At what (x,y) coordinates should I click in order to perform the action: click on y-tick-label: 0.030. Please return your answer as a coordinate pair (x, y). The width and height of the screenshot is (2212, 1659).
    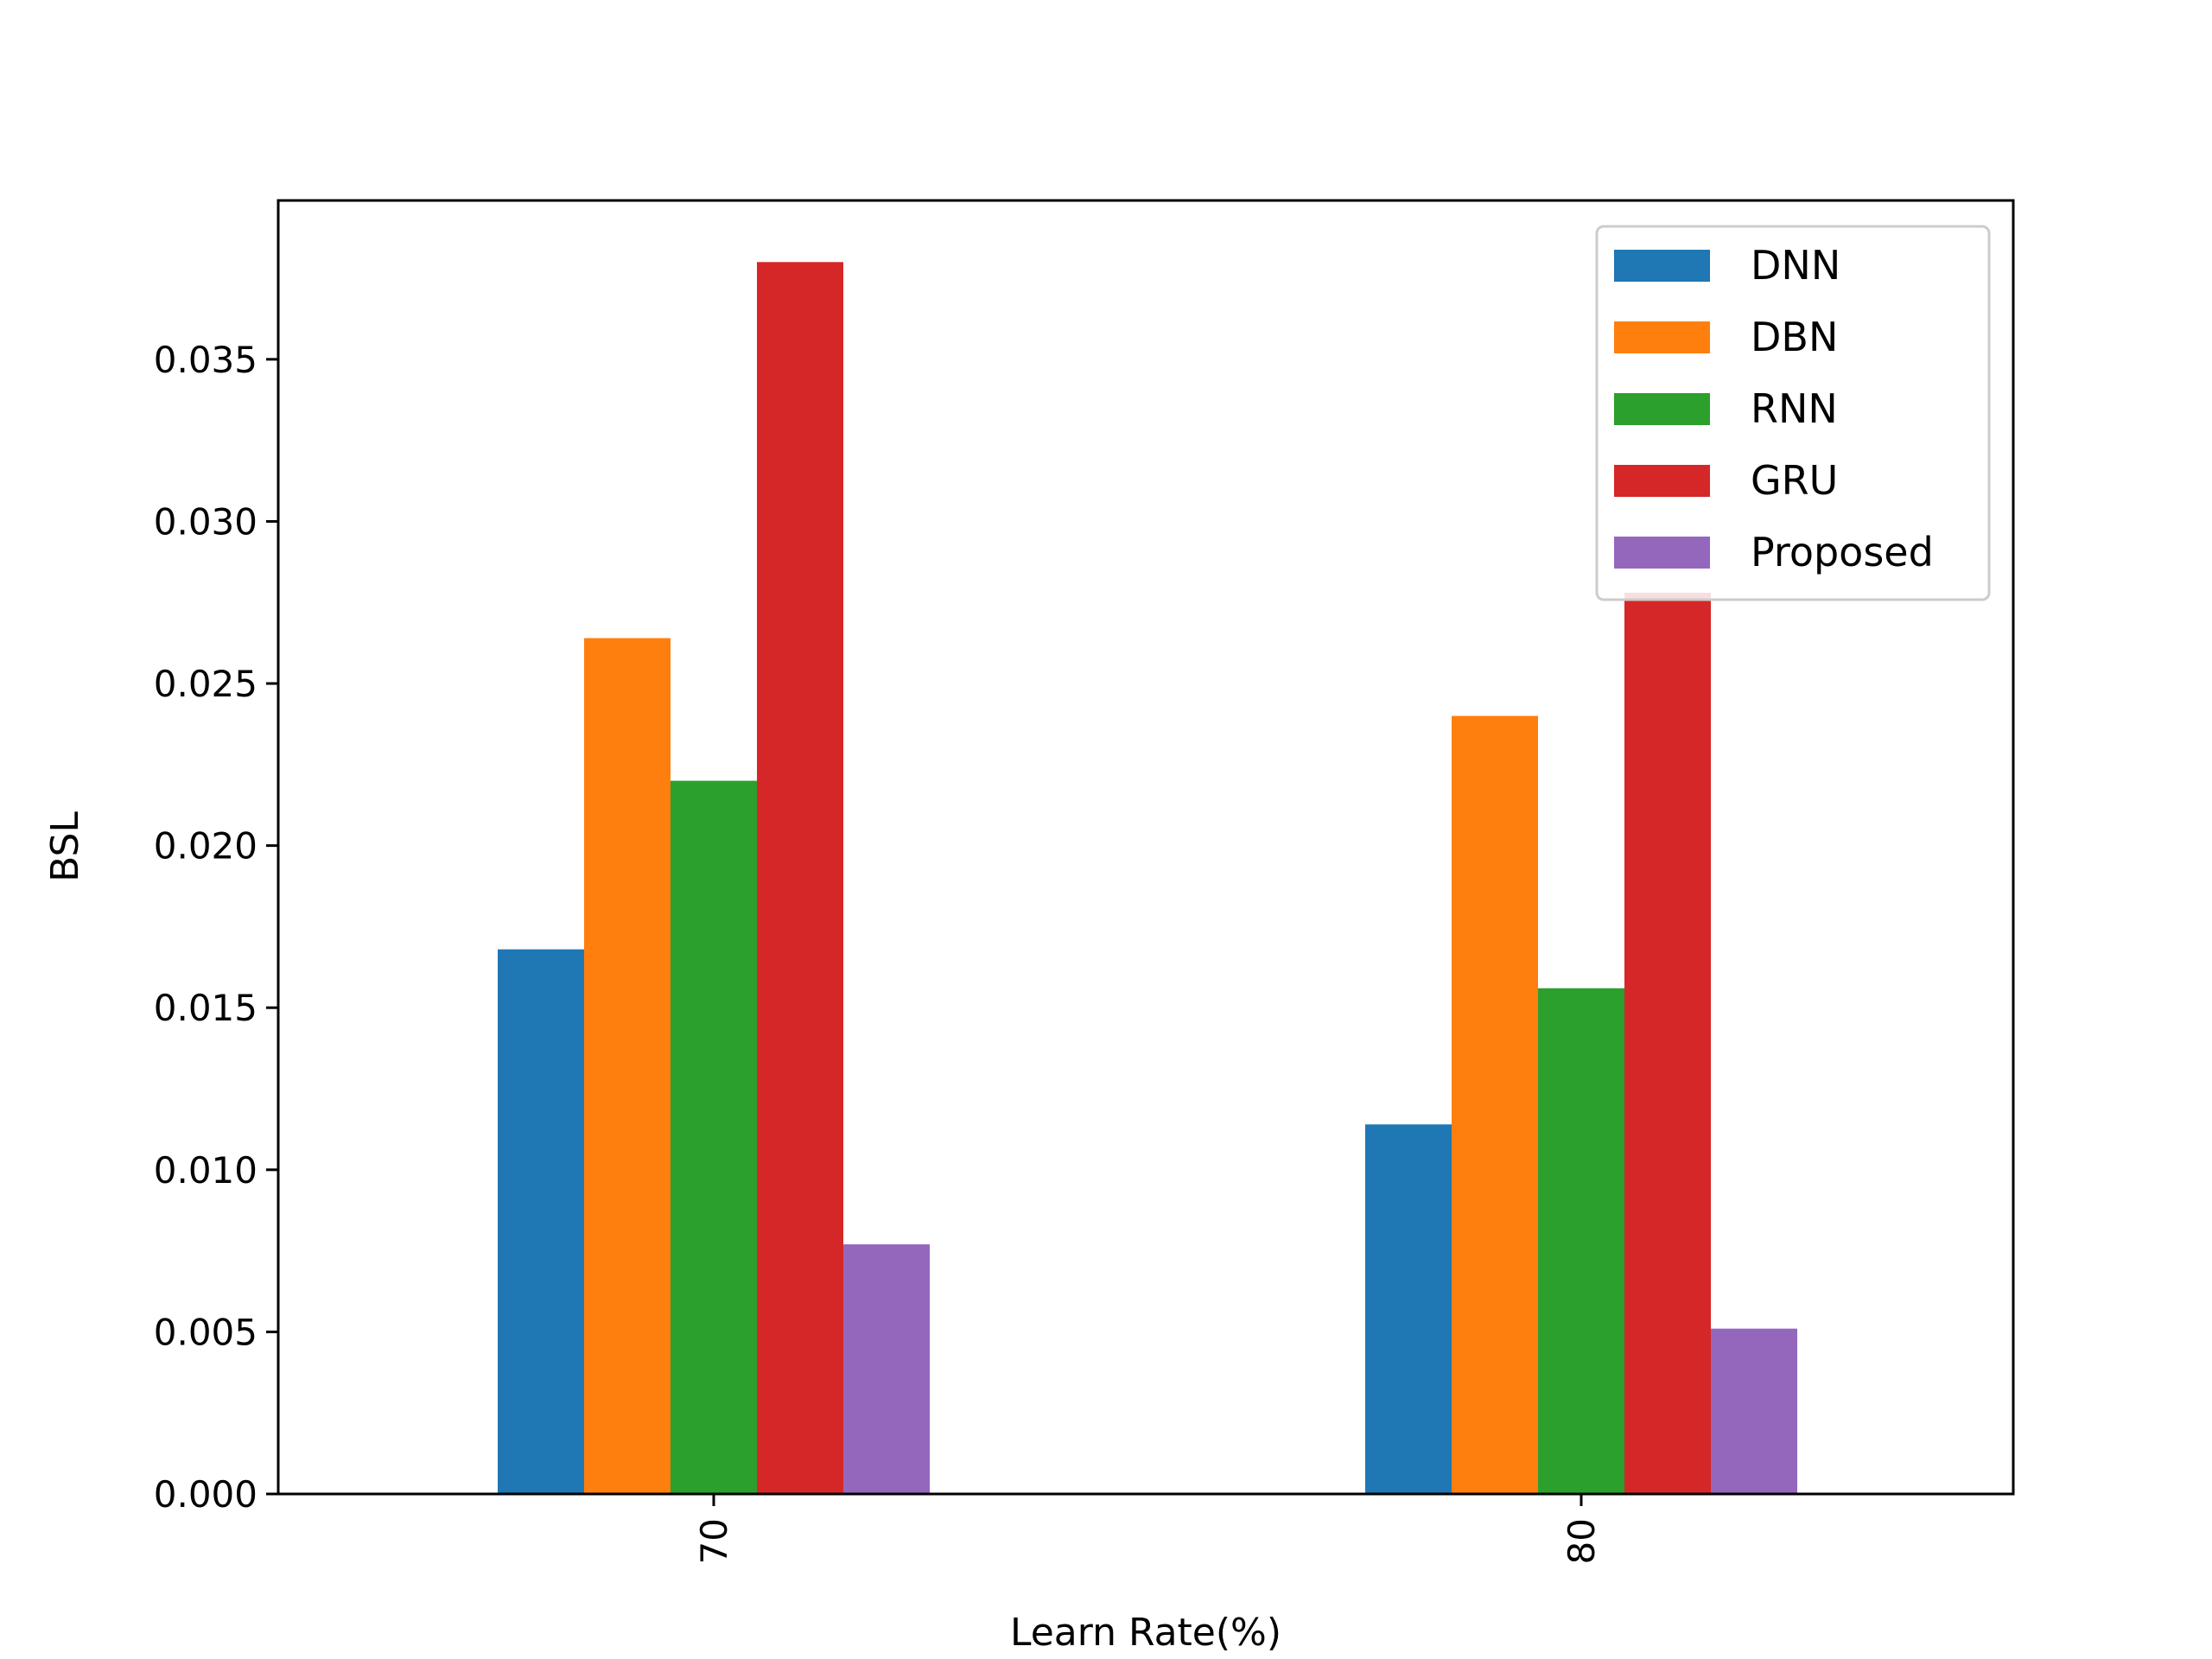
    Looking at the image, I should click on (205, 521).